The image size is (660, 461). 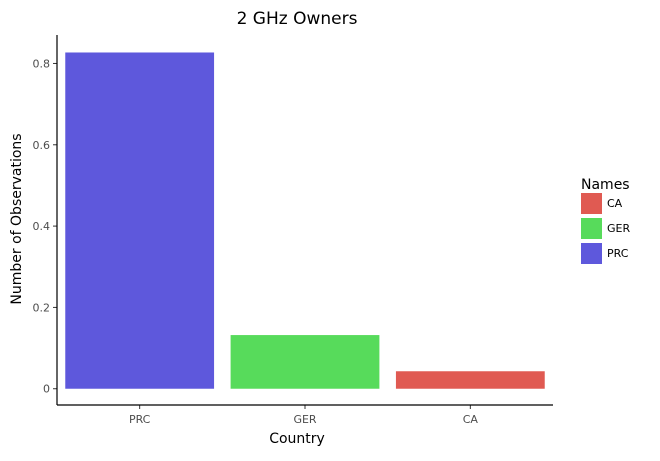 I want to click on x-axis-ticks: PRC GER CA, so click(x=303, y=415).